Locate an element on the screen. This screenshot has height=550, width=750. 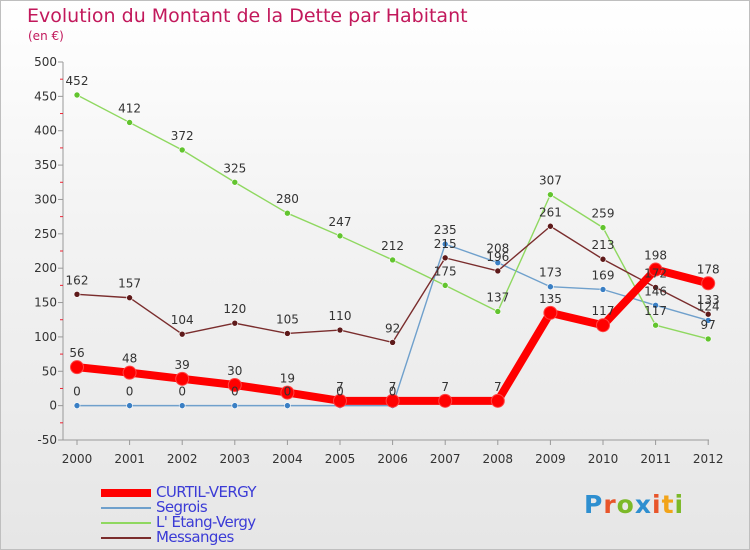
data-label: 235 is located at coordinates (445, 230).